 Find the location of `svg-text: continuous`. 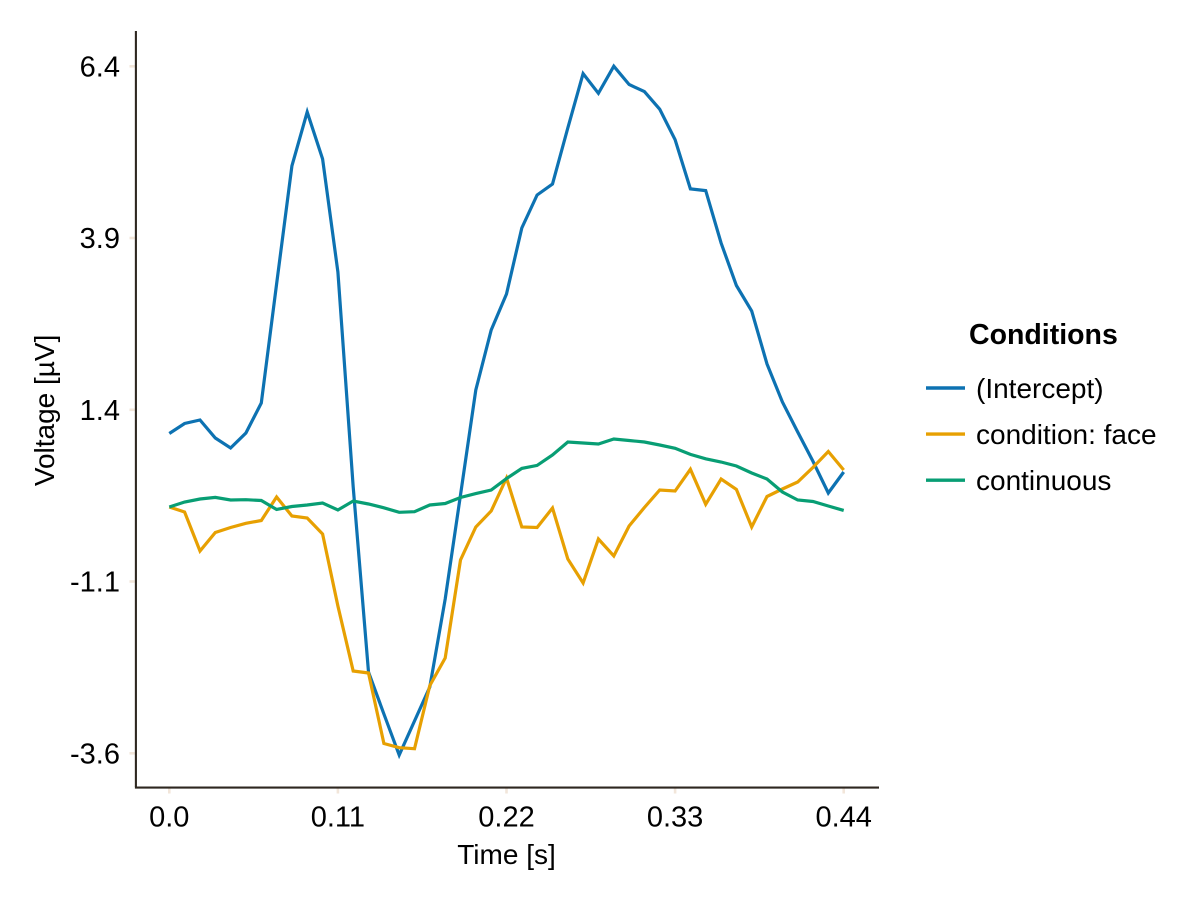

svg-text: continuous is located at coordinates (1043, 480).